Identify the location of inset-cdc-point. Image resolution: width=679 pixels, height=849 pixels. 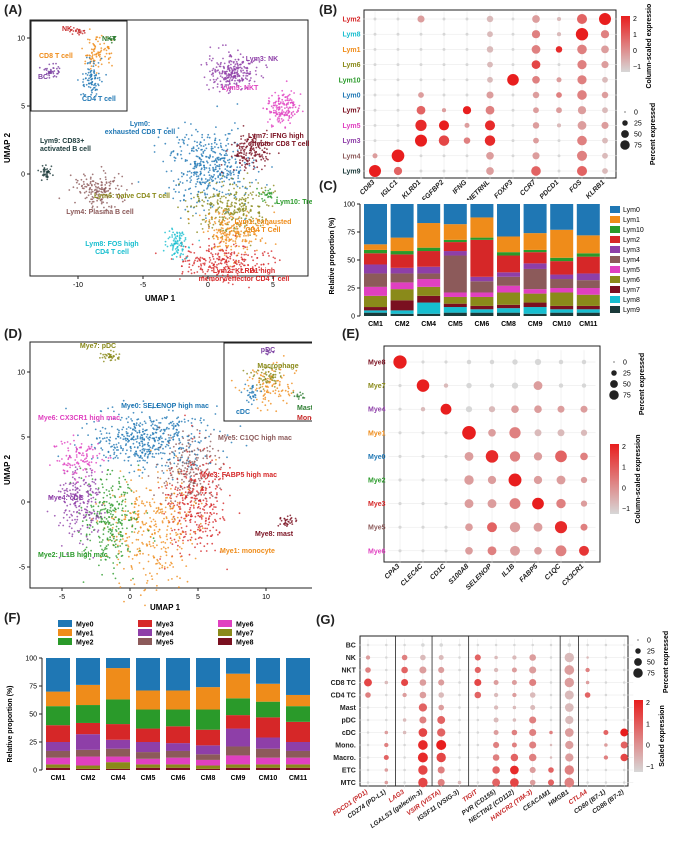
(252, 388).